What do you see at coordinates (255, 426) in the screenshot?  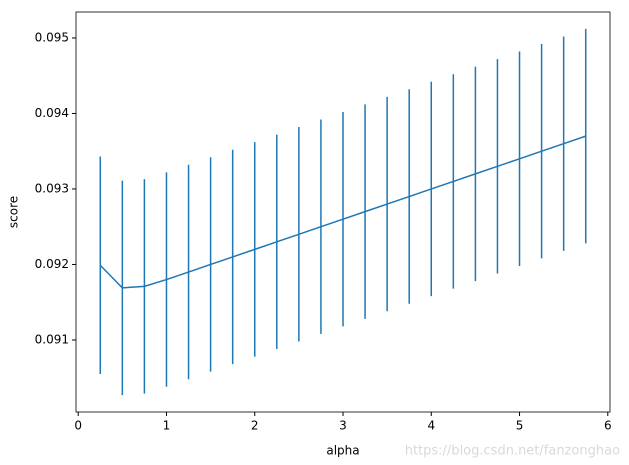 I see `x-tick-label: 2` at bounding box center [255, 426].